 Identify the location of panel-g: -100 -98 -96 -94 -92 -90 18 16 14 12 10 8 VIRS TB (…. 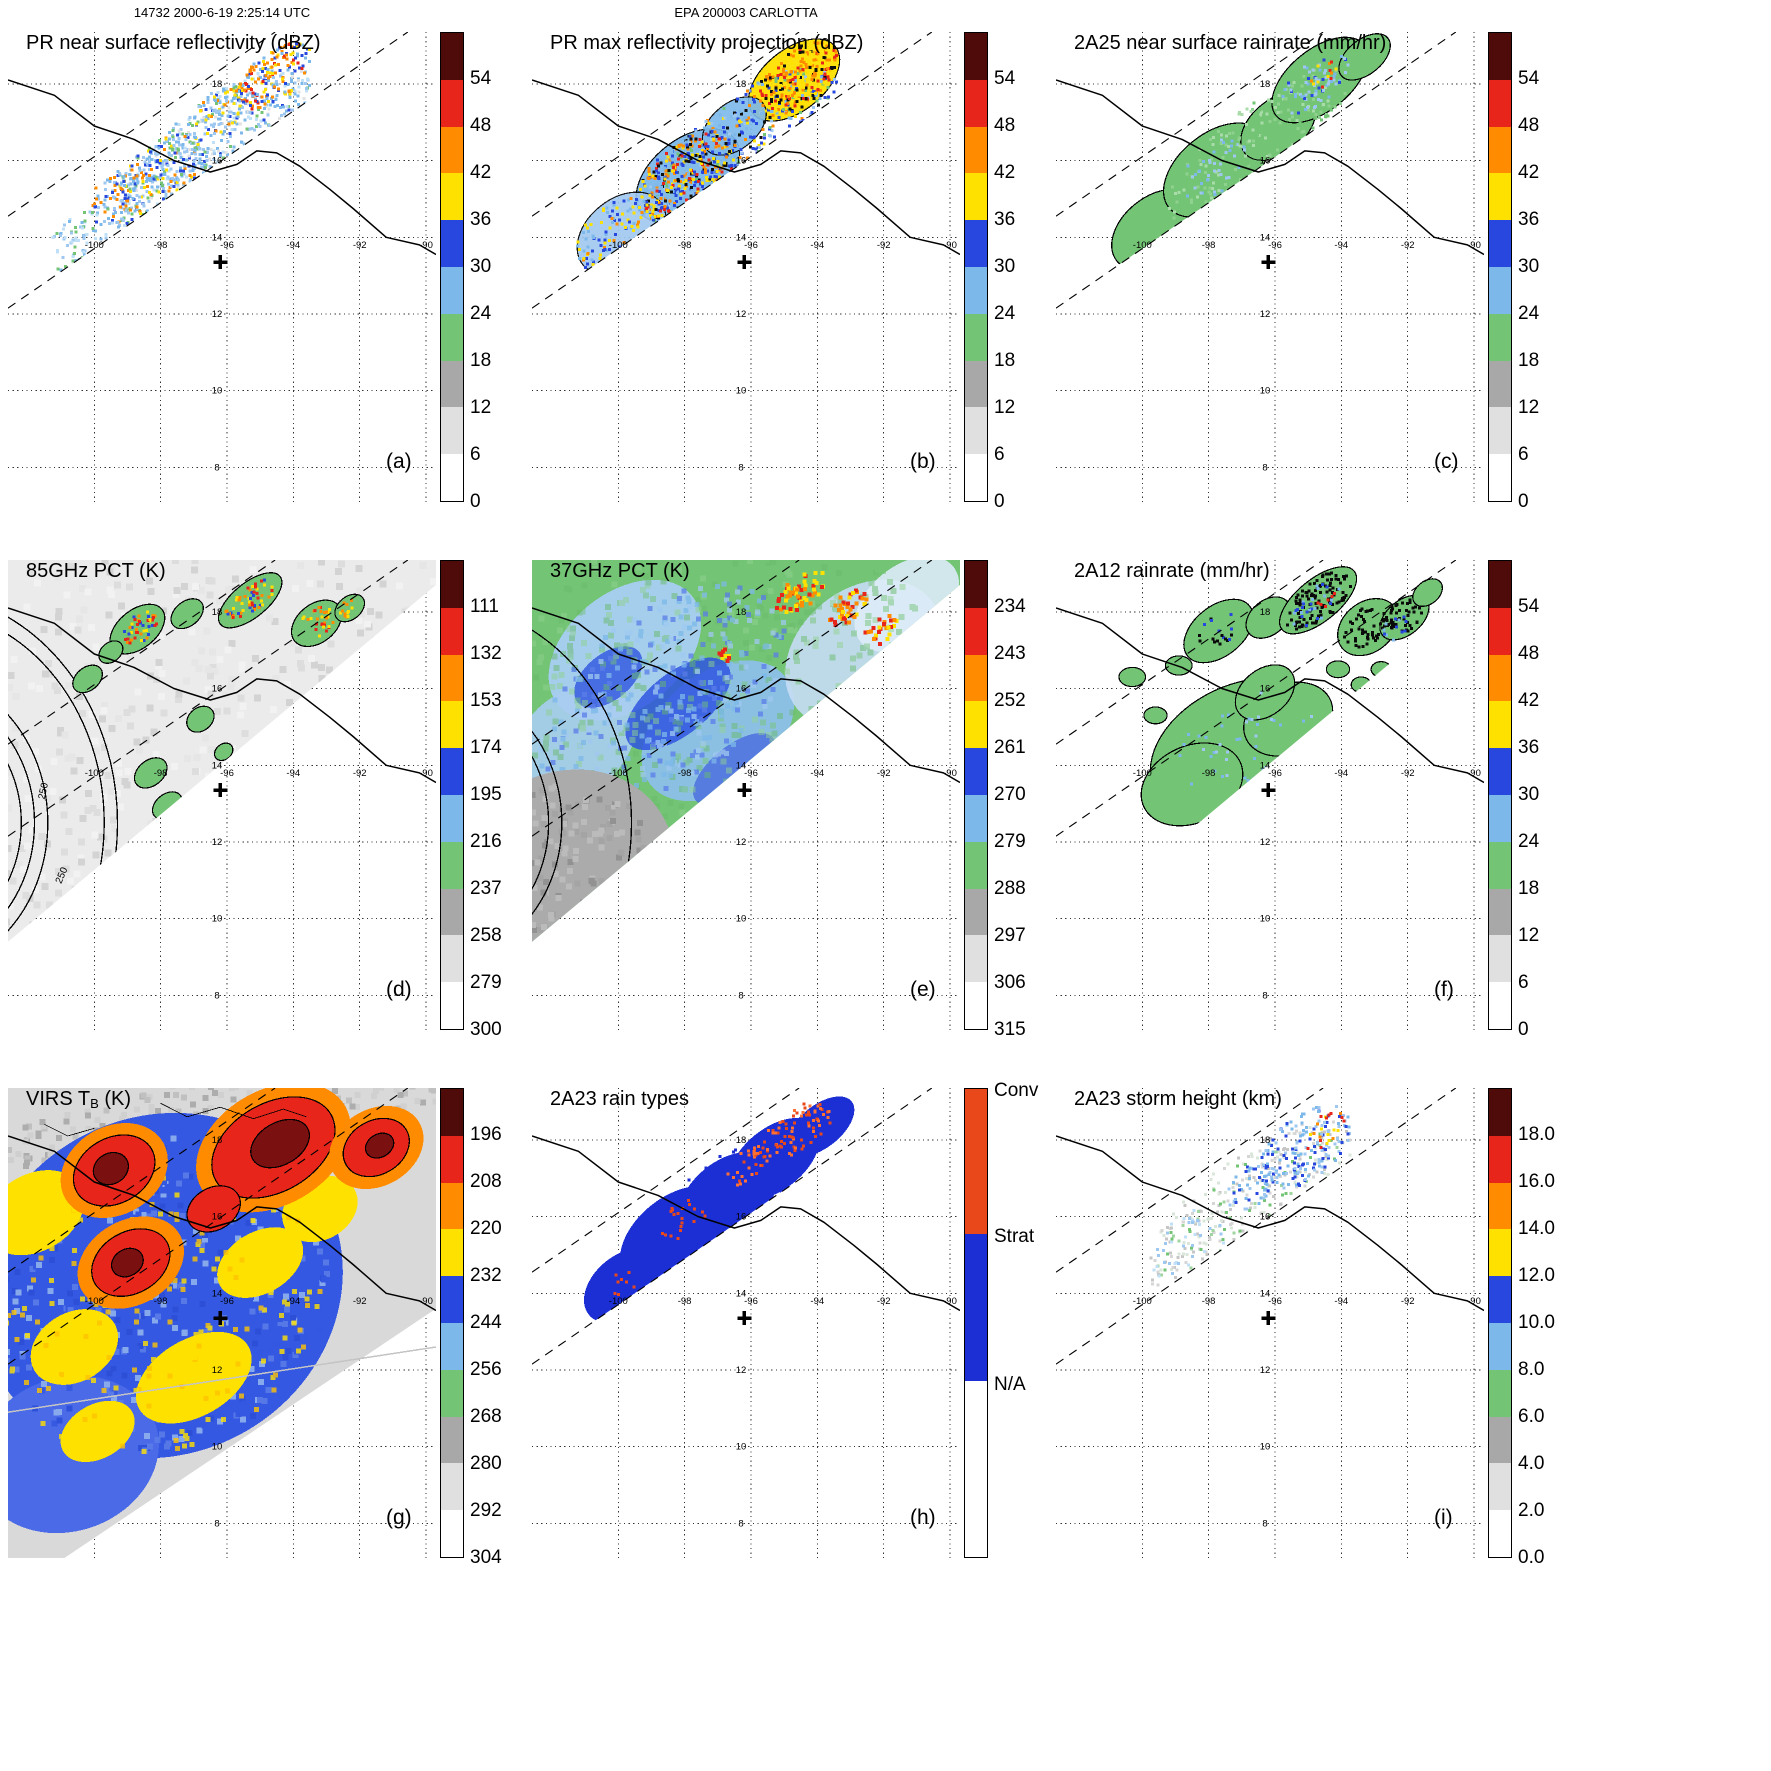
(262, 1344).